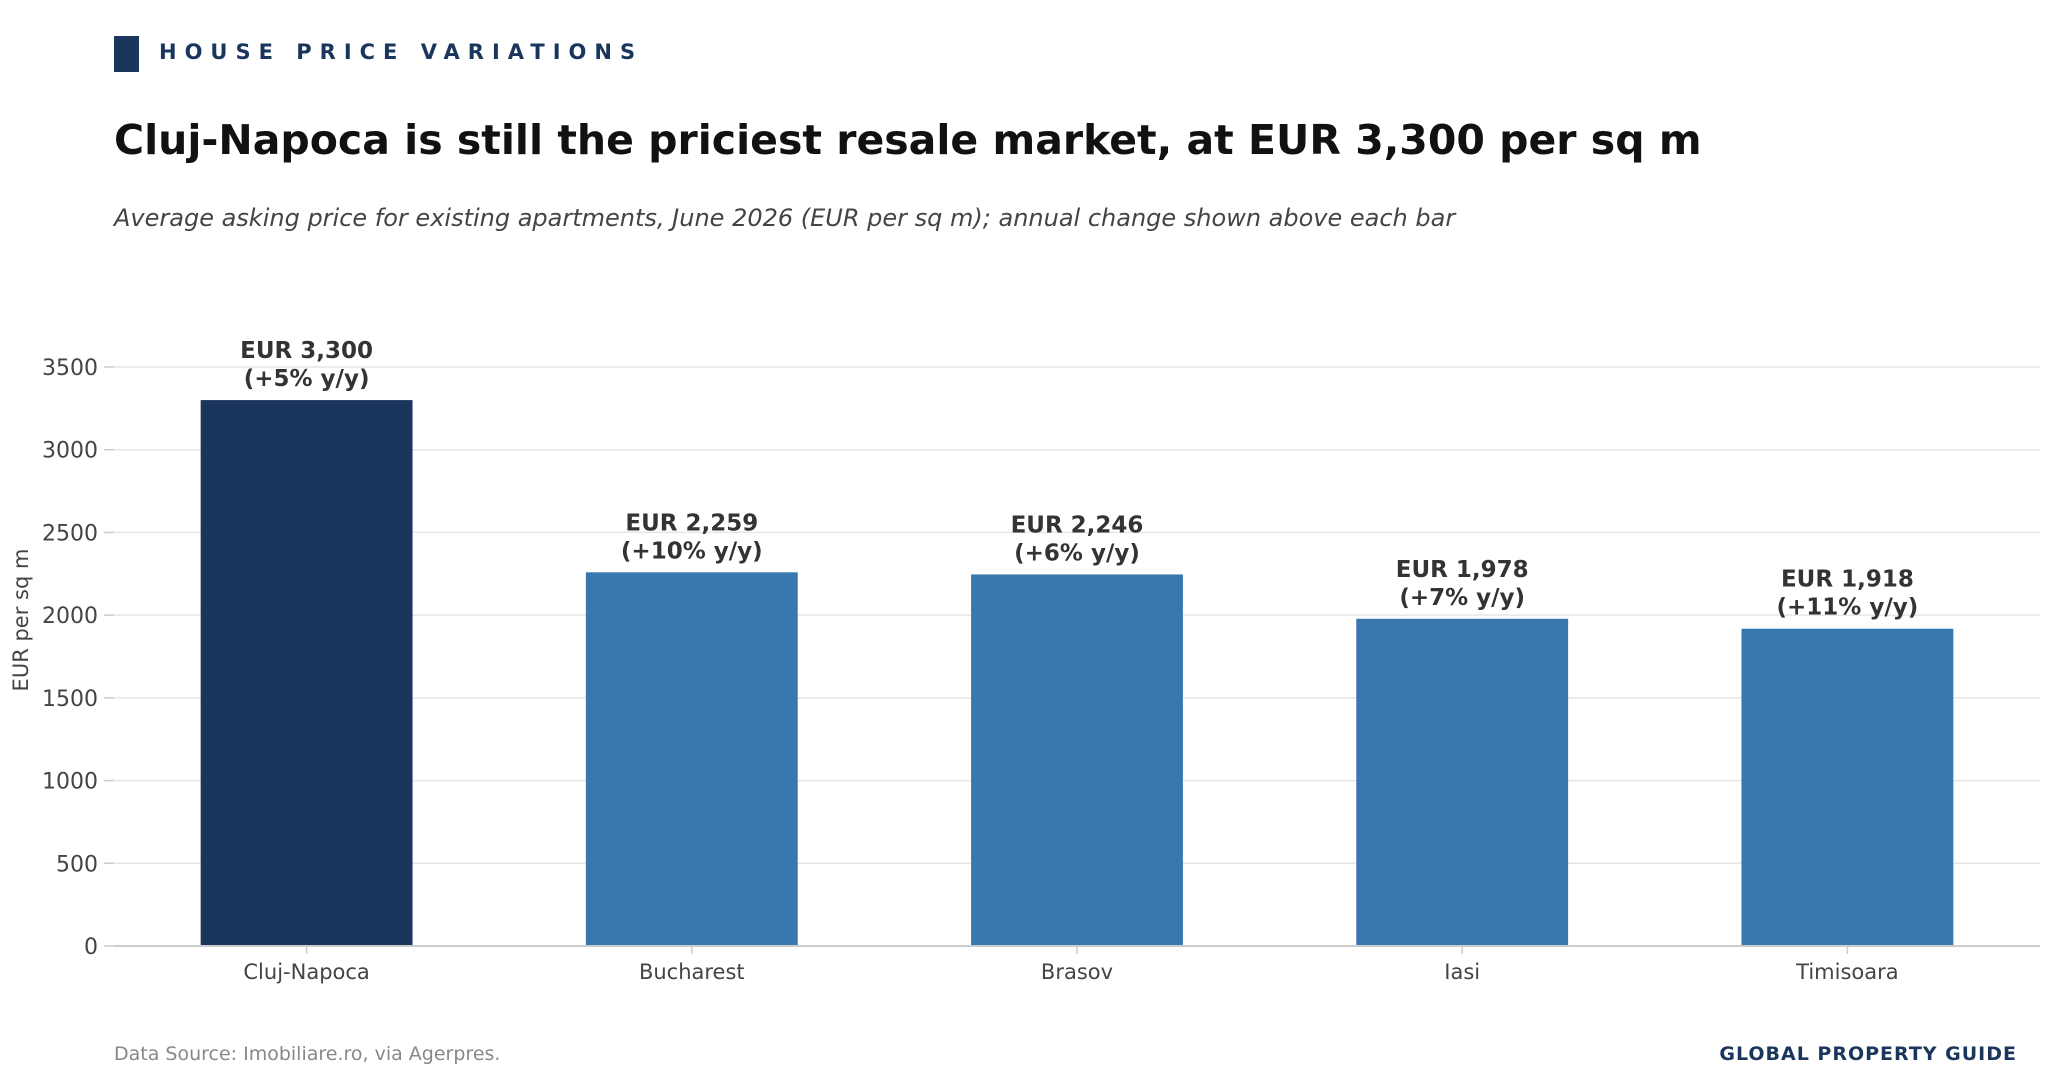 The height and width of the screenshot is (1090, 2060). What do you see at coordinates (692, 551) in the screenshot?
I see `data-label: (+10% y/y)` at bounding box center [692, 551].